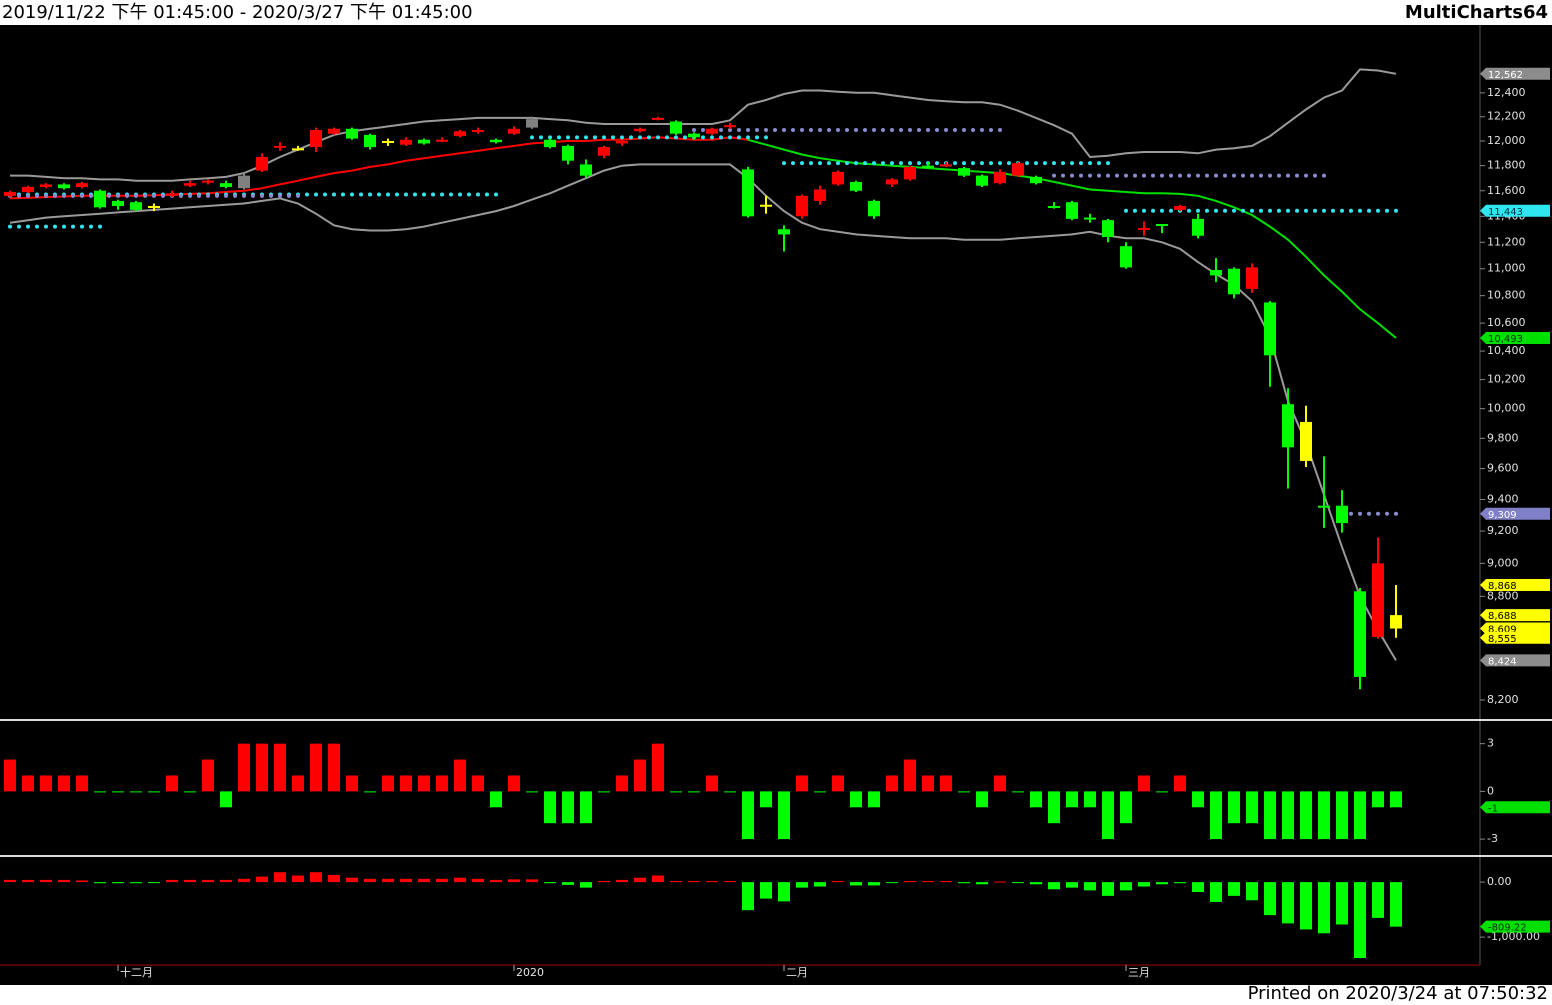  I want to click on y-tick-label: 11,600, so click(1506, 190).